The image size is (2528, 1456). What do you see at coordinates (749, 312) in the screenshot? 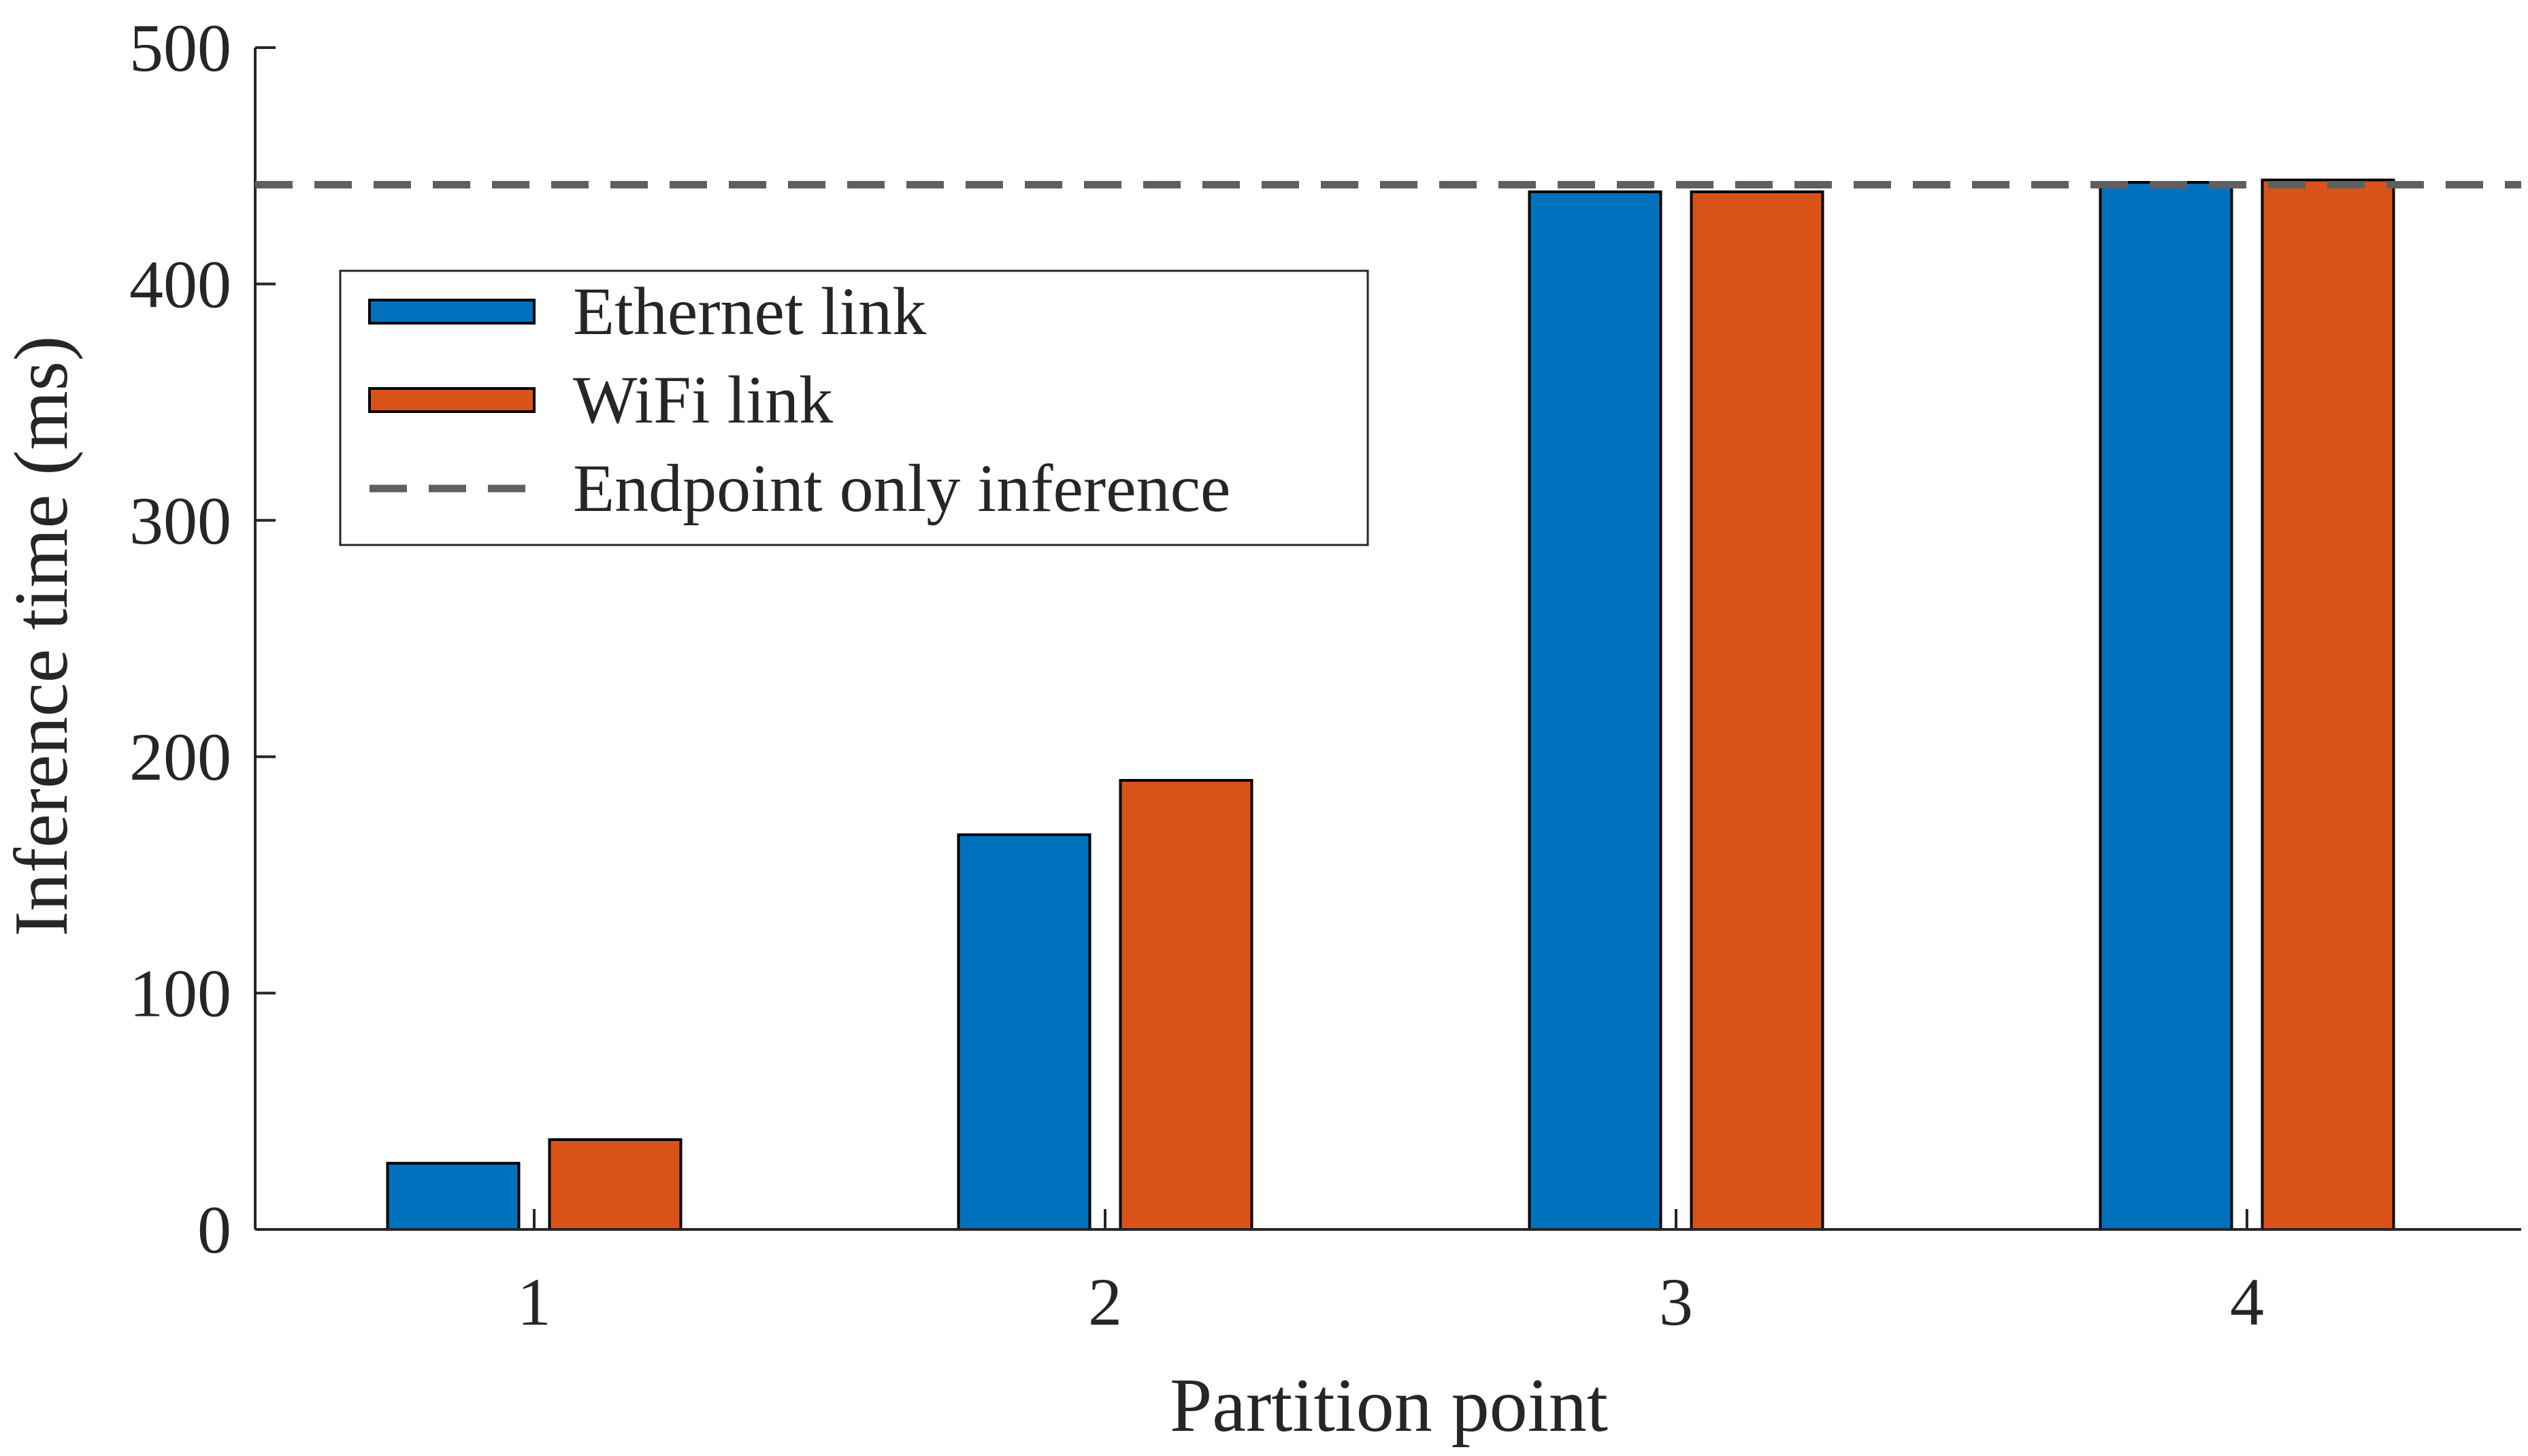
I see `legend-label-ethernet-link: Ethernet link` at bounding box center [749, 312].